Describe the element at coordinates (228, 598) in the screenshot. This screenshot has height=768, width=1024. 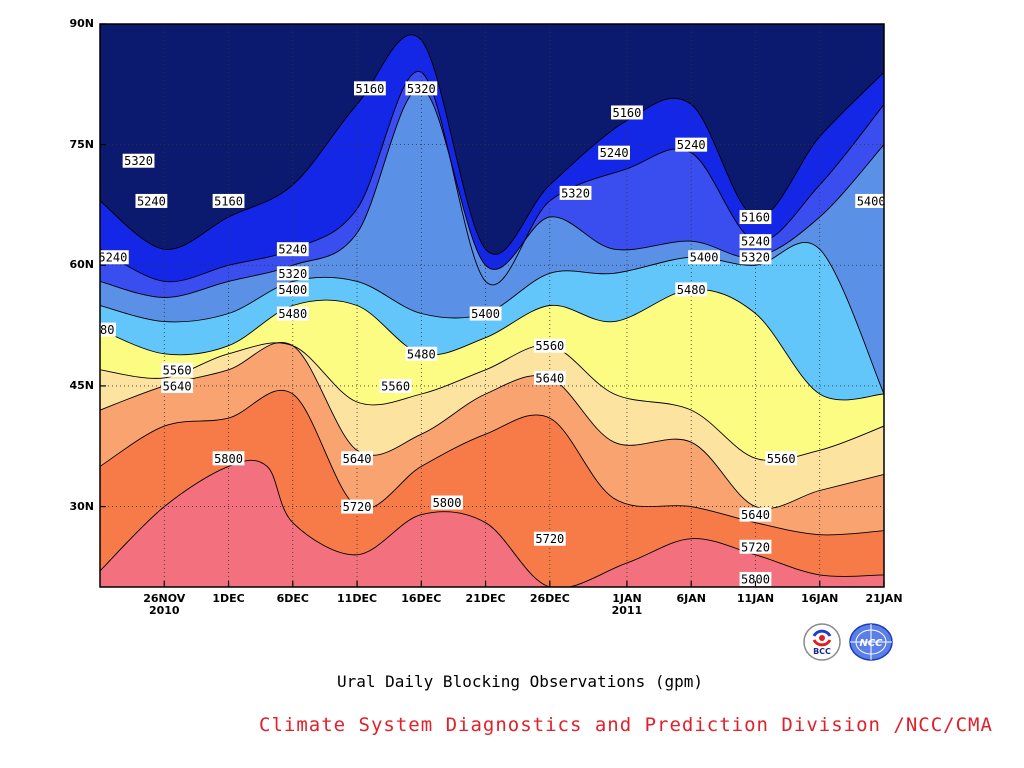
I see `x-tick-label: 1DEC` at that location.